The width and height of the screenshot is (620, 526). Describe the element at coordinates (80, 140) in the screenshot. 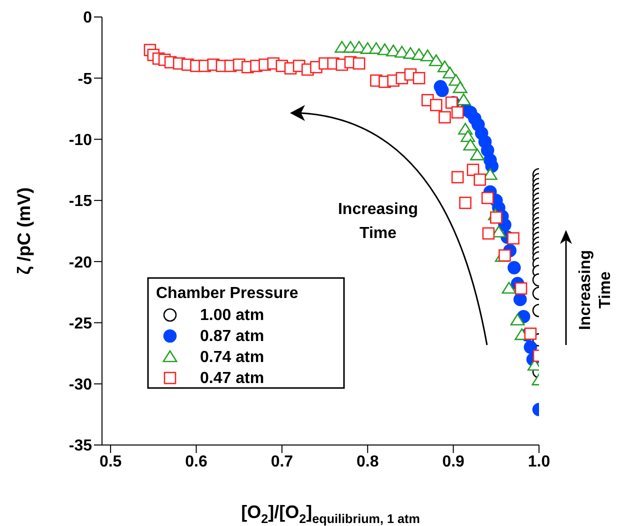

I see `y-tick-label: -10` at that location.